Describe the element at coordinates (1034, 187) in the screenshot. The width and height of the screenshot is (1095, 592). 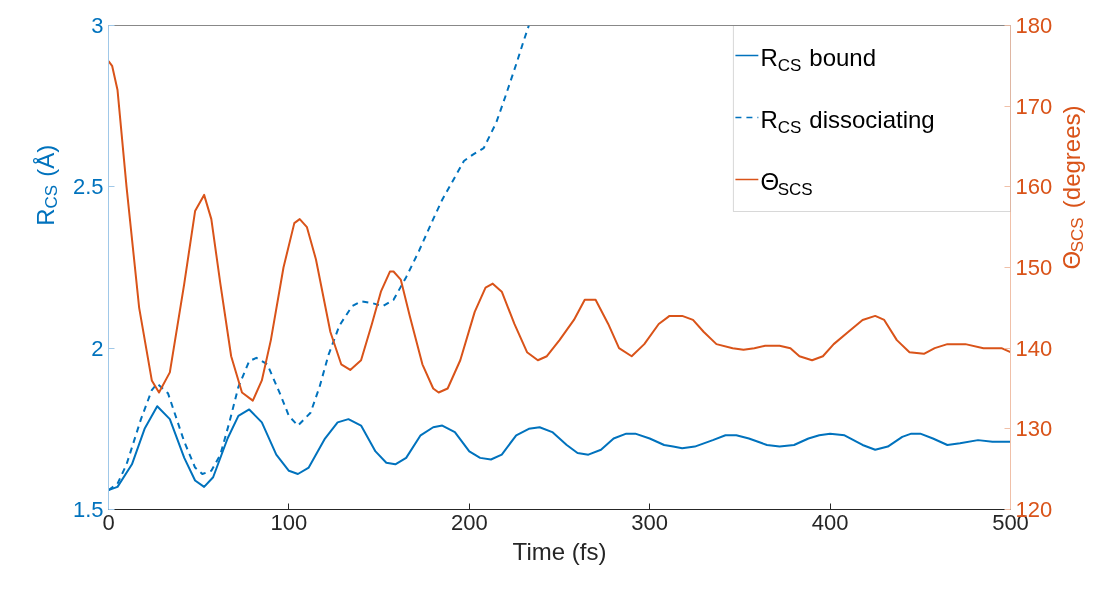
I see `y2-tick-label: 160` at that location.